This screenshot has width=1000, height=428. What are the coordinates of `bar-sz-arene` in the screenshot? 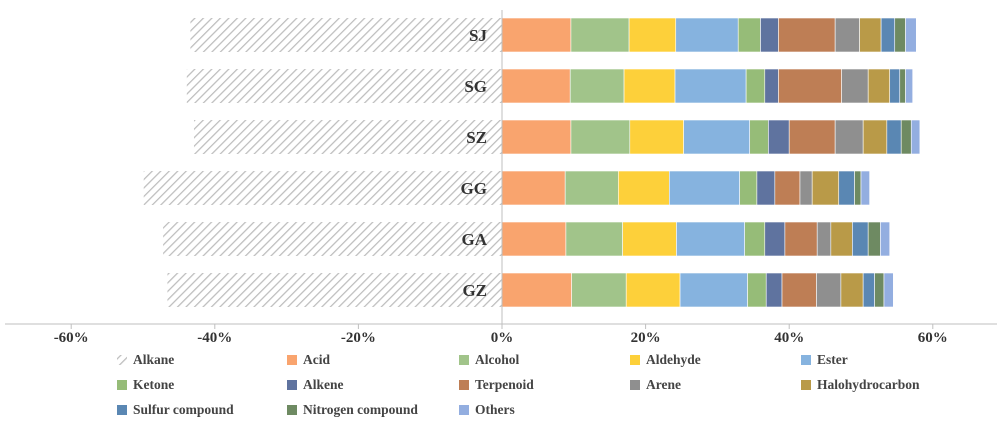 It's located at (849, 137).